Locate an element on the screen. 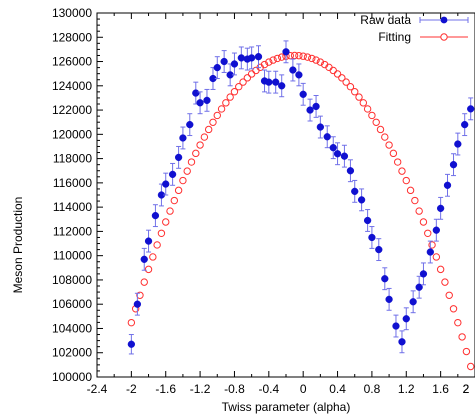  y-tick-label: 118000 is located at coordinates (72, 159).